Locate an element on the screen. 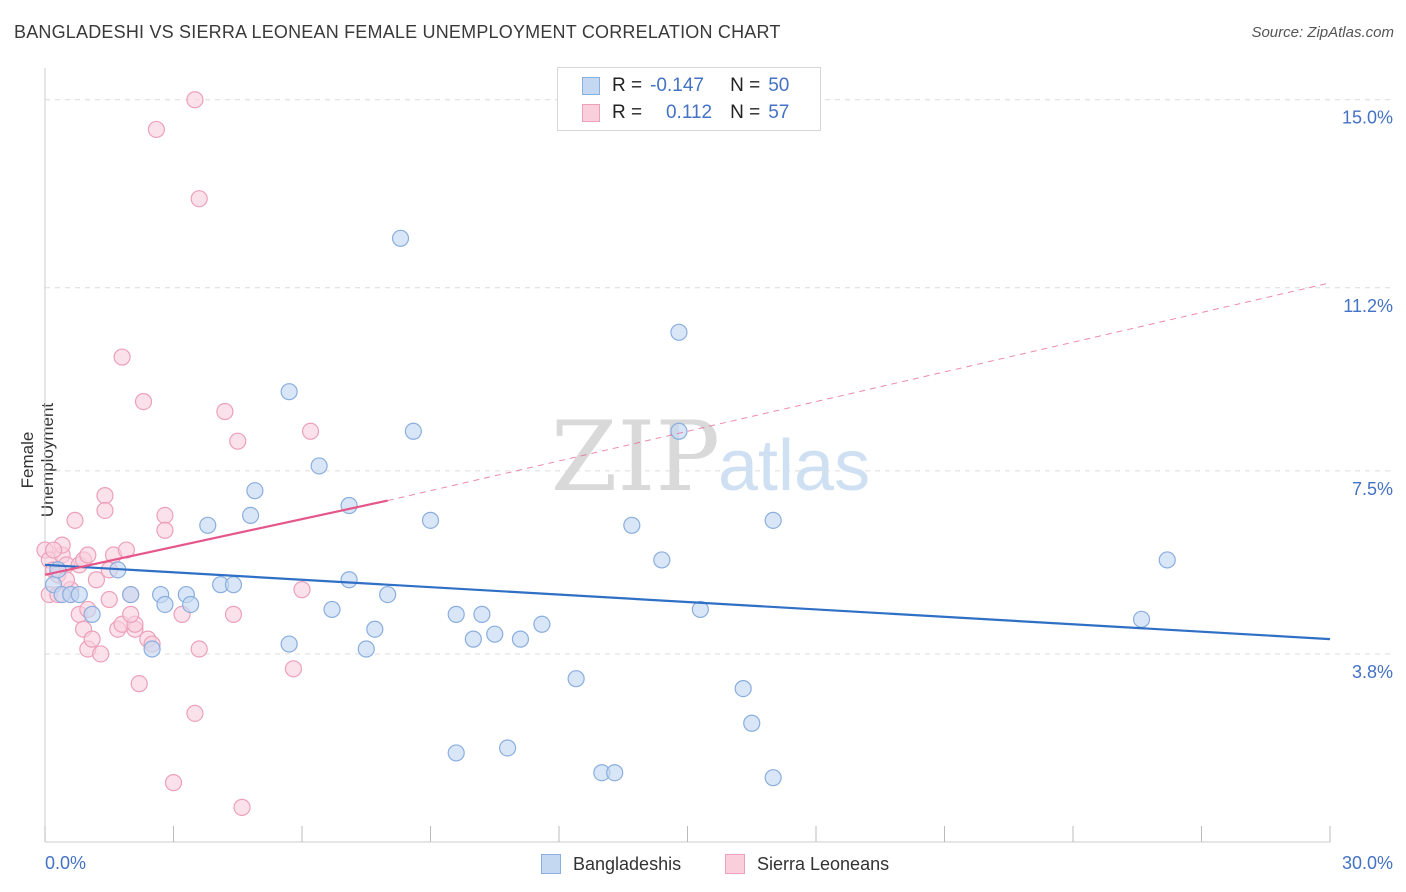 The width and height of the screenshot is (1406, 892). legend-r-value: 0.112 is located at coordinates (689, 112).